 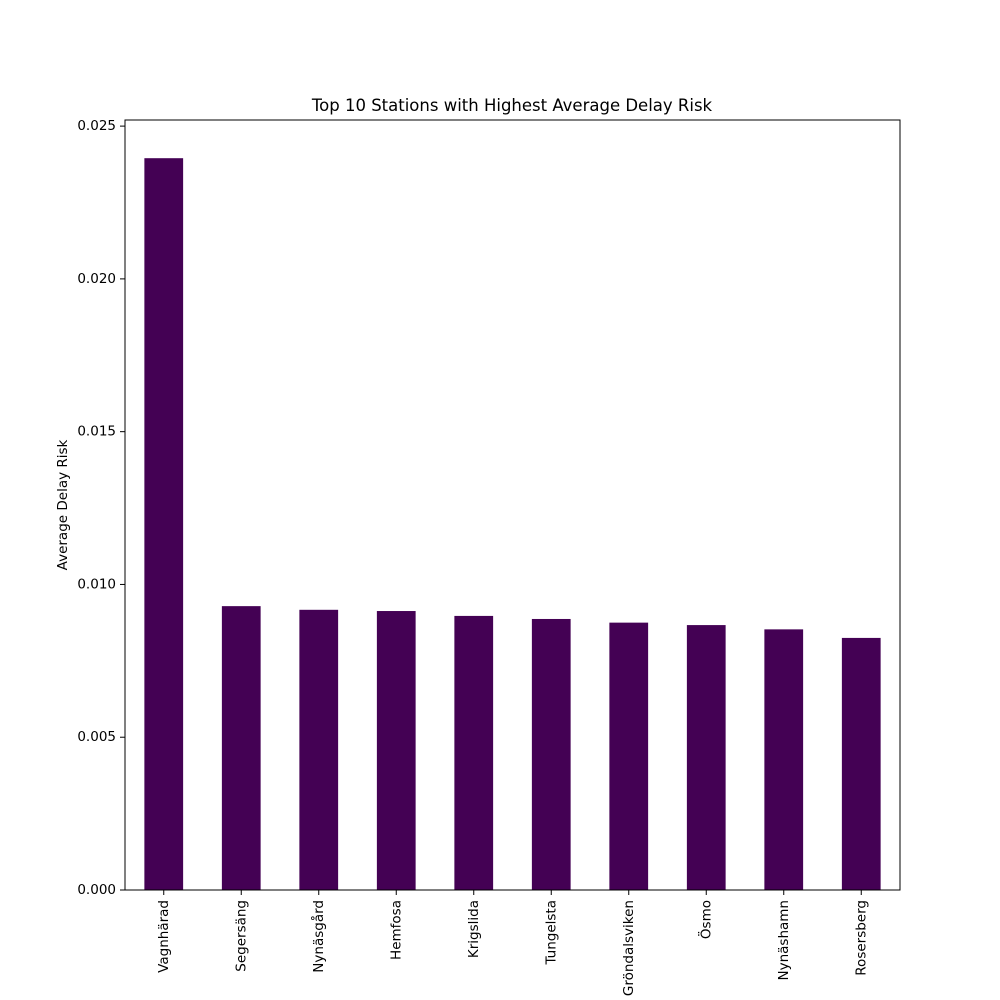 What do you see at coordinates (705, 919) in the screenshot?
I see `x-tick-label: Ösmo` at bounding box center [705, 919].